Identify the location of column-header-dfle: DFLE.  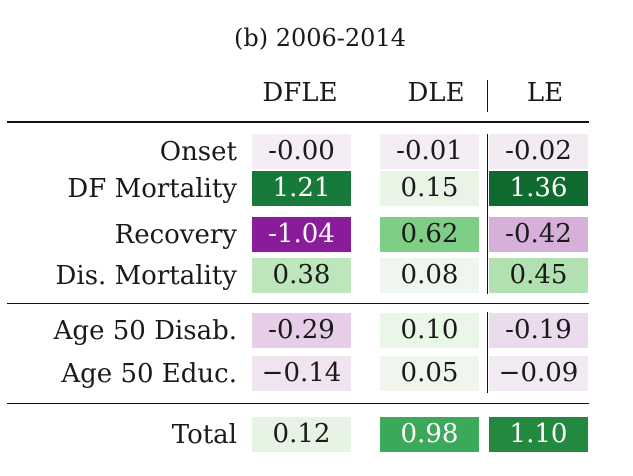
(300, 93).